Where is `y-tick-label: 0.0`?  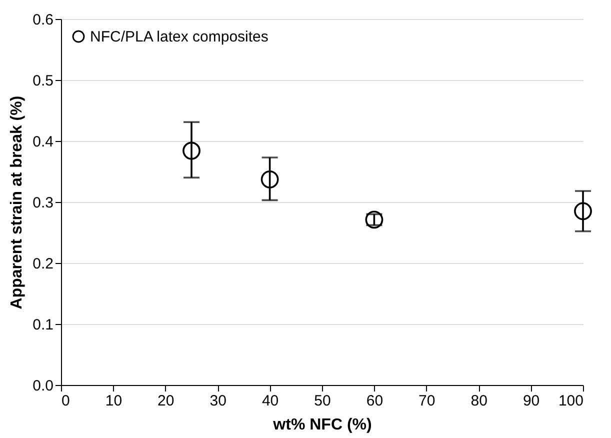
y-tick-label: 0.0 is located at coordinates (43, 386).